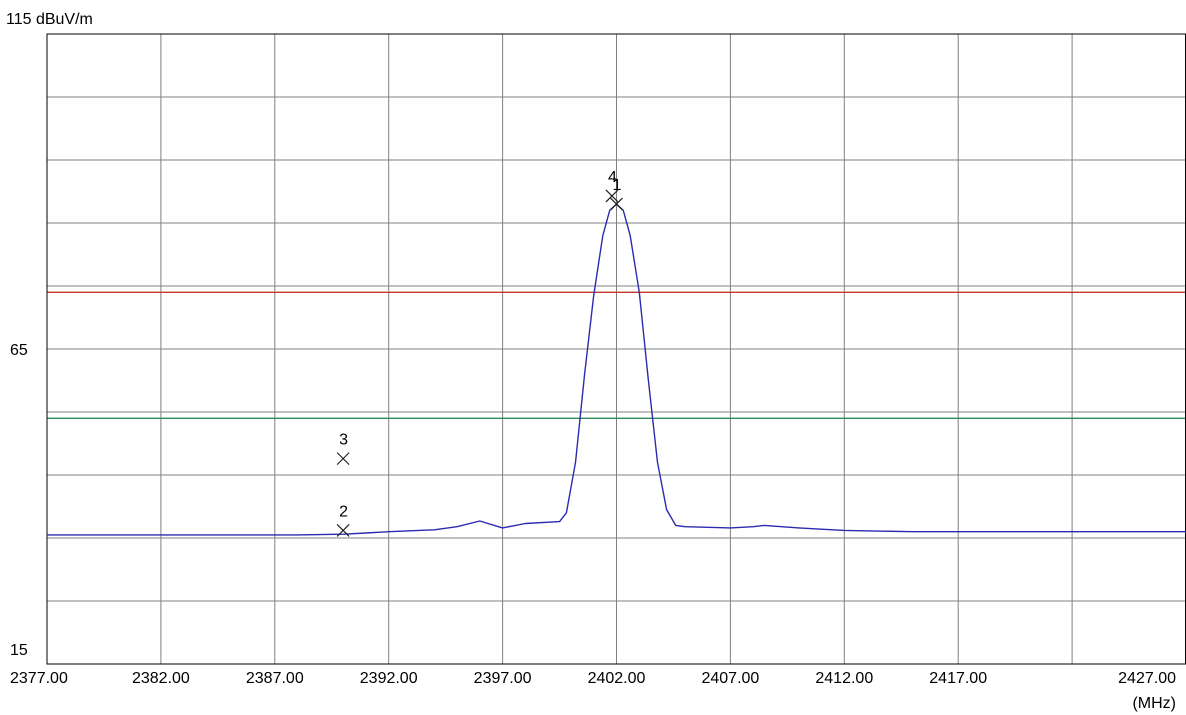 The height and width of the screenshot is (715, 1186). Describe the element at coordinates (1147, 678) in the screenshot. I see `x-tick-label: 2427.00` at that location.